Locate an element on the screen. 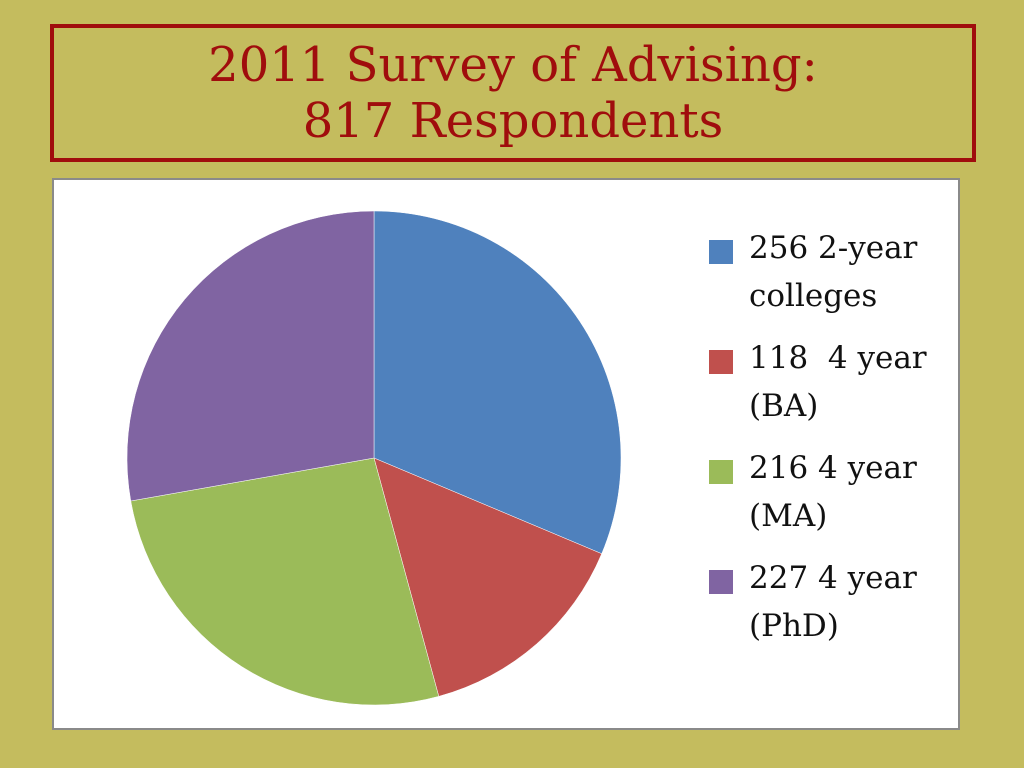 Image resolution: width=1024 pixels, height=768 pixels. legend-item: 216 4 year (MA) is located at coordinates (829, 492).